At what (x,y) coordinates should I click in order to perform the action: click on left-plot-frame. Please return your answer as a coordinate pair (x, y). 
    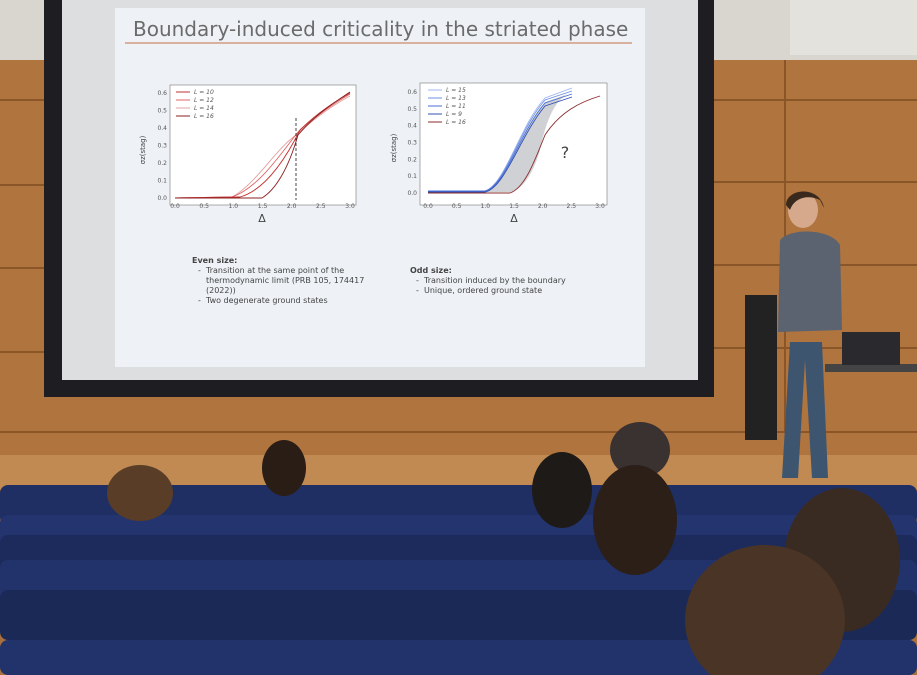
    Looking at the image, I should click on (263, 145).